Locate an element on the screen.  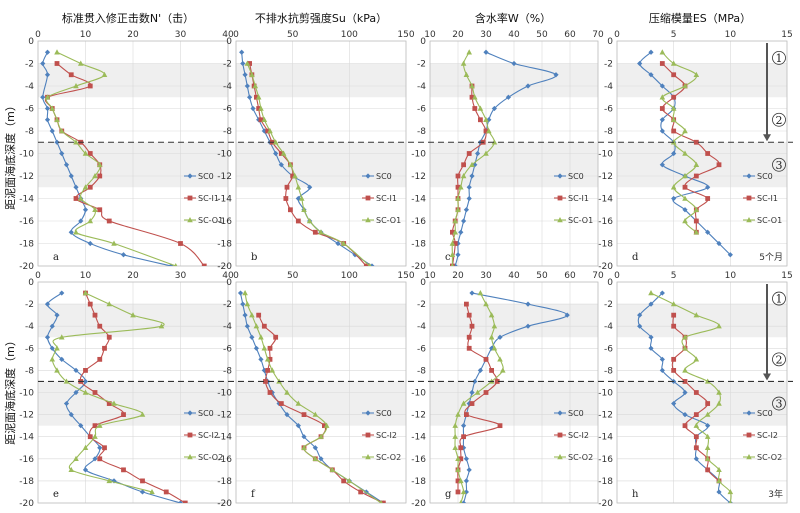
x-tick-label: 10 is located at coordinates (731, 276).